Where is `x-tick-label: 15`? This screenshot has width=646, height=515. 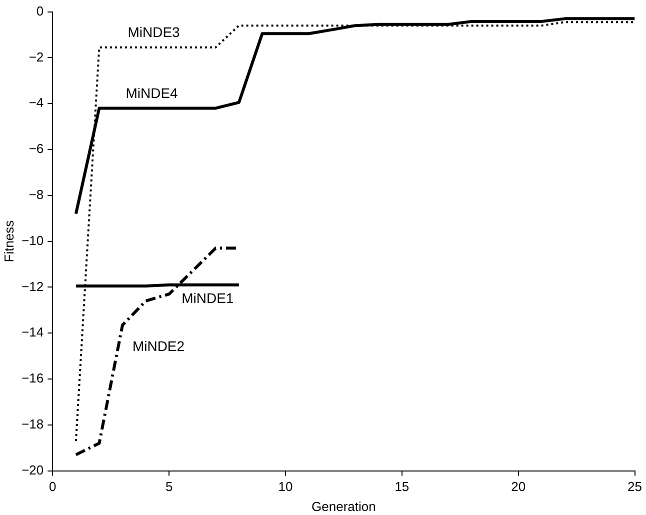
x-tick-label: 15 is located at coordinates (402, 486).